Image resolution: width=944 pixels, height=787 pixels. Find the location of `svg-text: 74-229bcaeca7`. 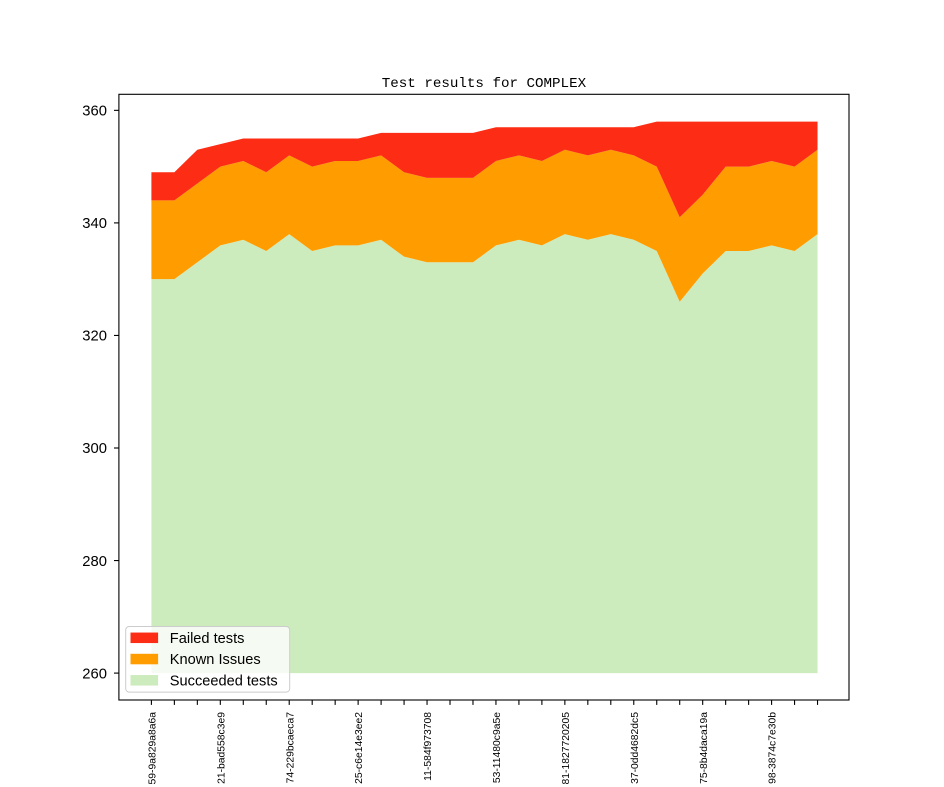

svg-text: 74-229bcaeca7 is located at coordinates (290, 748).